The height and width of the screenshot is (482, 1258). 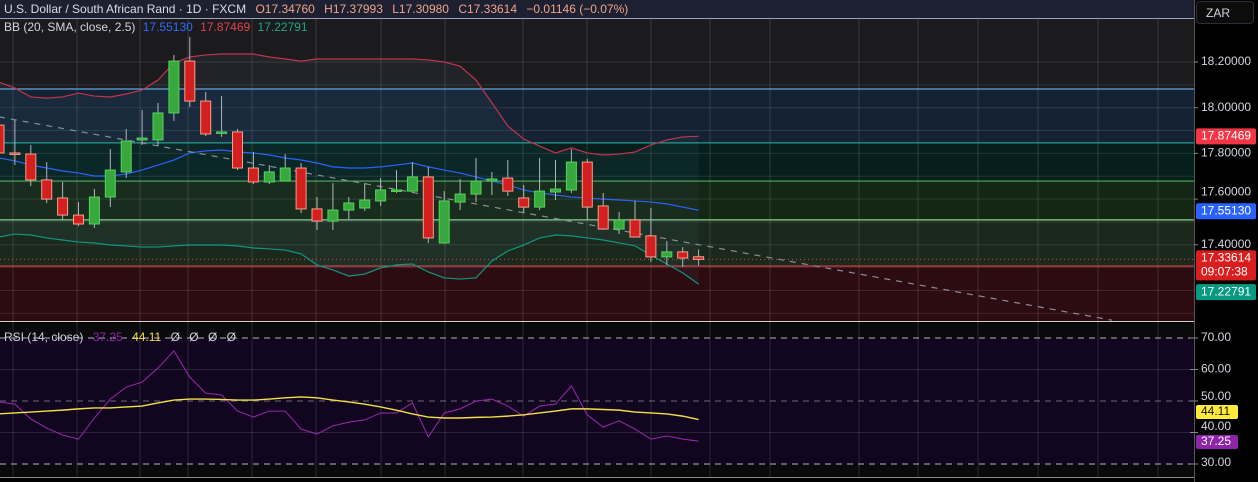 I want to click on rsi-axis-label: 40.00, so click(x=1216, y=426).